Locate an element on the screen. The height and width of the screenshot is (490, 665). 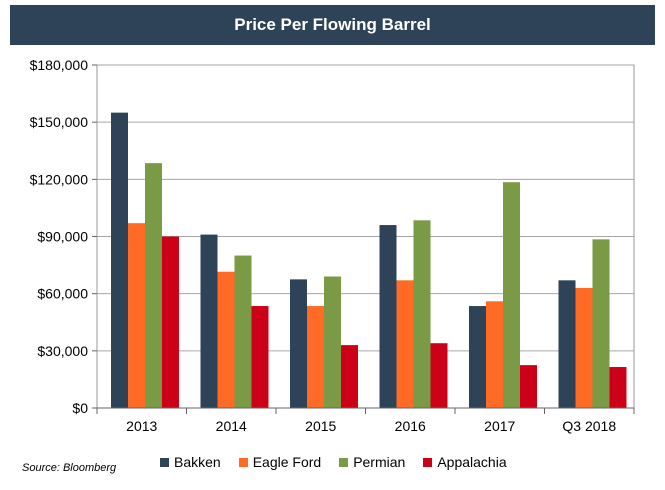
y-tick-label: $150,000 is located at coordinates (59, 122).